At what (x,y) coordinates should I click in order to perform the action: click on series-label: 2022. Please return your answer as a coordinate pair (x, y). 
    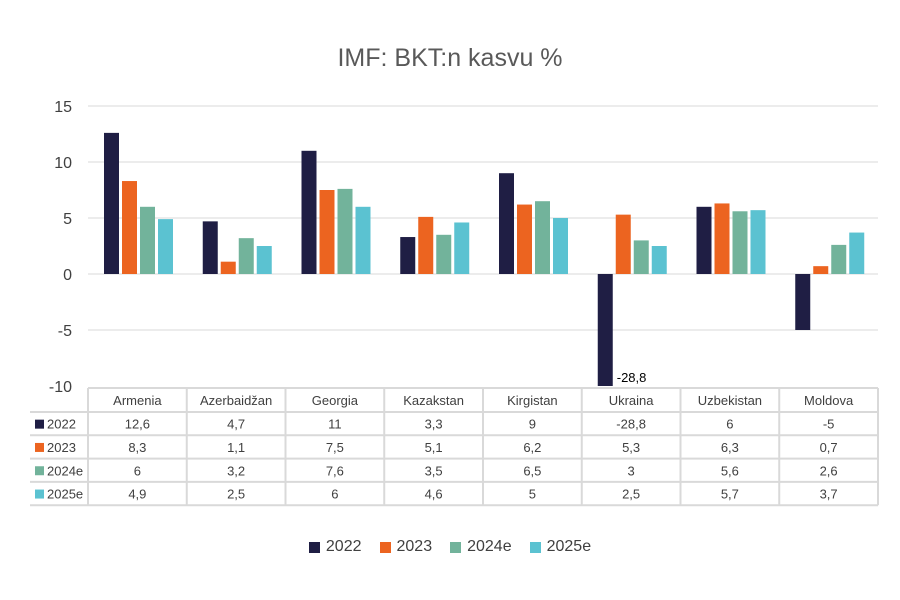
    Looking at the image, I should click on (61, 424).